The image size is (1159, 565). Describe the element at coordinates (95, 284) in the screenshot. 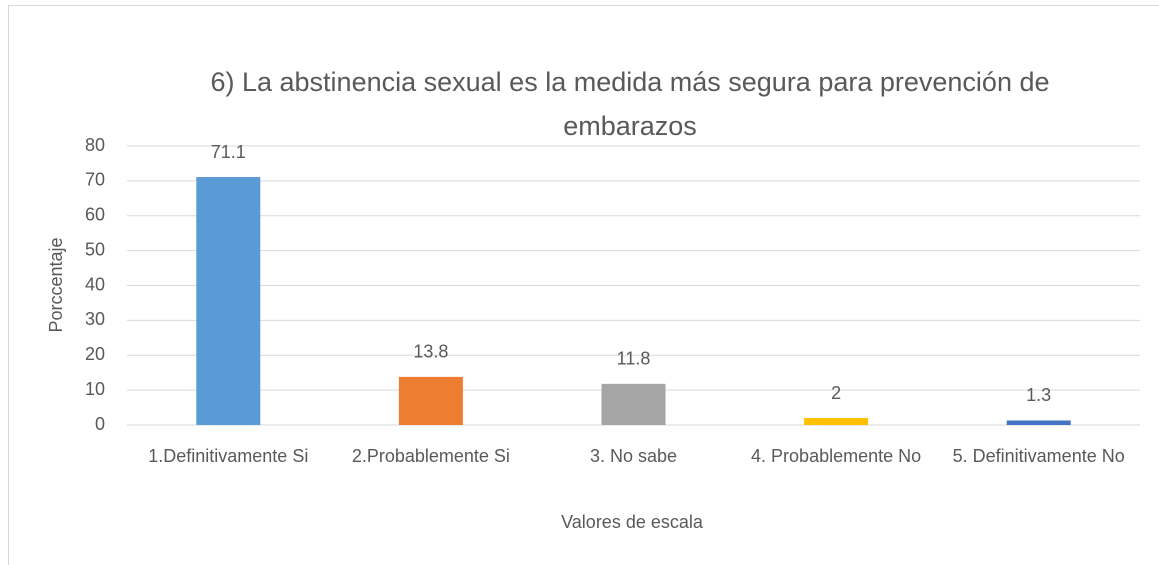

I see `y-tick-label: 40` at that location.